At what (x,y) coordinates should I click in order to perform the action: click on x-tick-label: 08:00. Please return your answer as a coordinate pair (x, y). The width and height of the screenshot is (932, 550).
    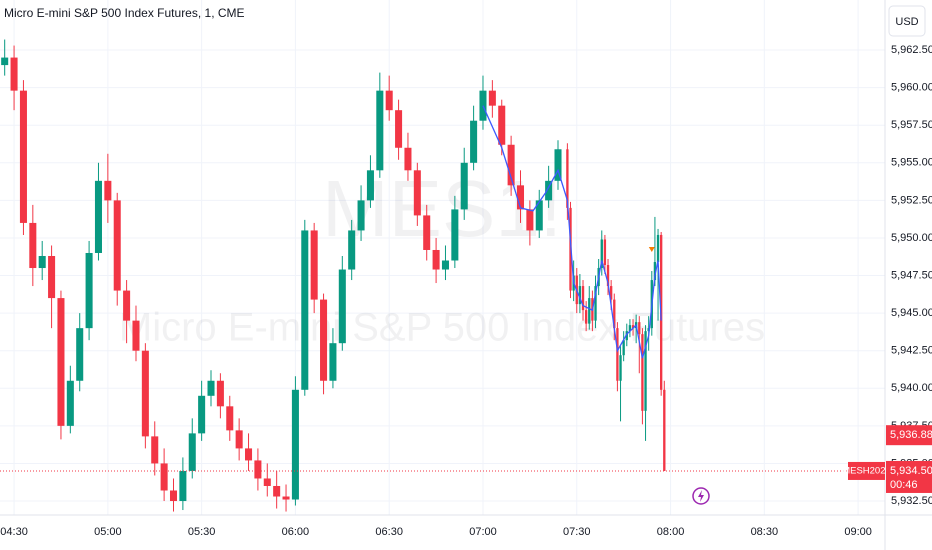
    Looking at the image, I should click on (671, 532).